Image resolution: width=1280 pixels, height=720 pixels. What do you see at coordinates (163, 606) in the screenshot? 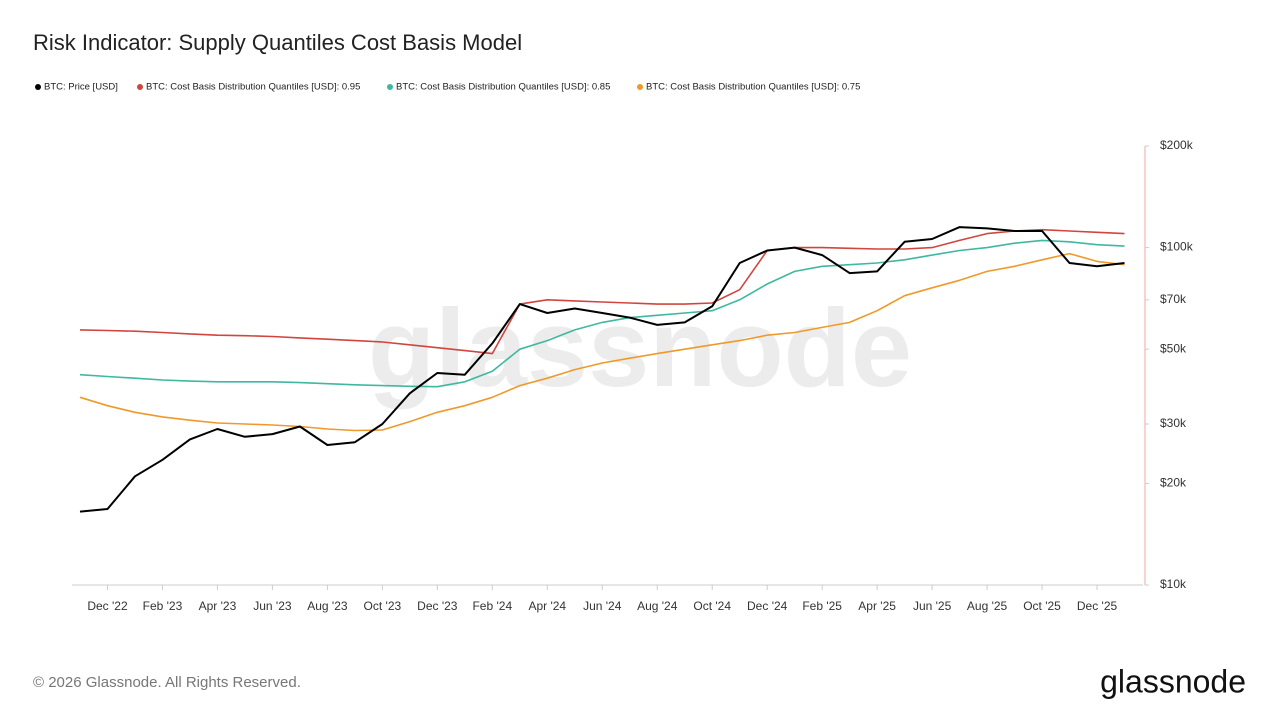
I see `x-tick-label: Feb '23` at bounding box center [163, 606].